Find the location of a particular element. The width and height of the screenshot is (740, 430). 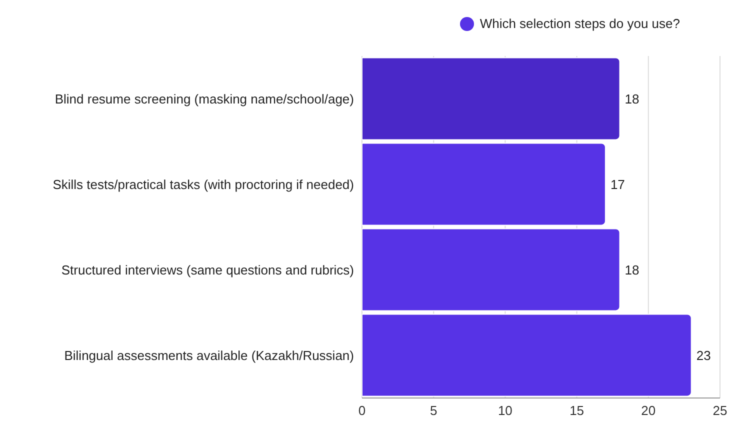

x-tick-label: 5 is located at coordinates (434, 410).